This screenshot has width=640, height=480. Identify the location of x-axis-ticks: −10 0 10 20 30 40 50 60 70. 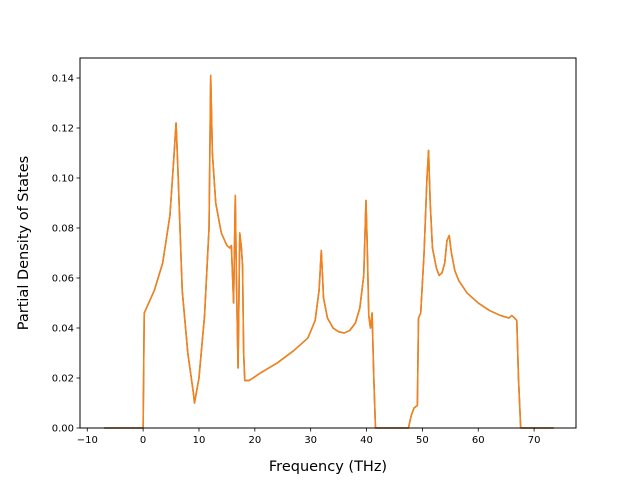
(309, 437).